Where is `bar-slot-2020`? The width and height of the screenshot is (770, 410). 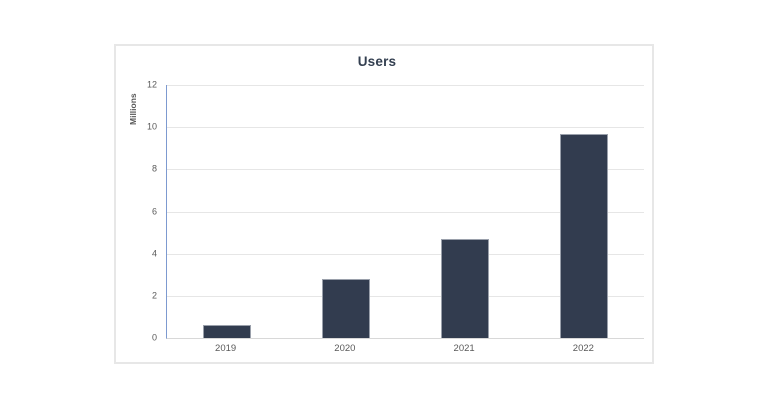 bar-slot-2020 is located at coordinates (345, 211).